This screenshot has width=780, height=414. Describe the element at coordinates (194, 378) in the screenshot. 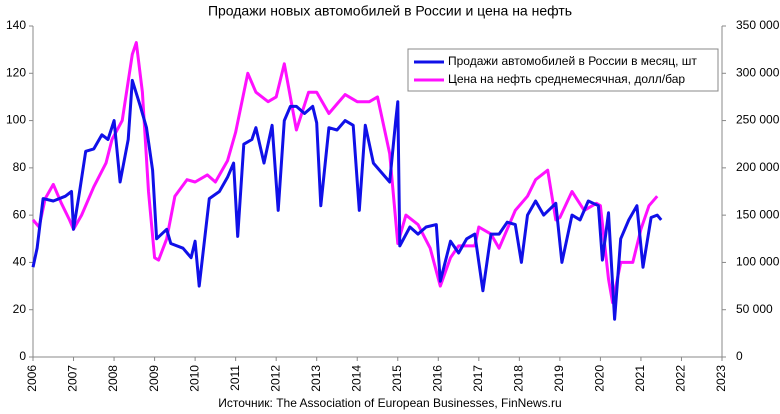

I see `x-tick-label: 2010` at that location.